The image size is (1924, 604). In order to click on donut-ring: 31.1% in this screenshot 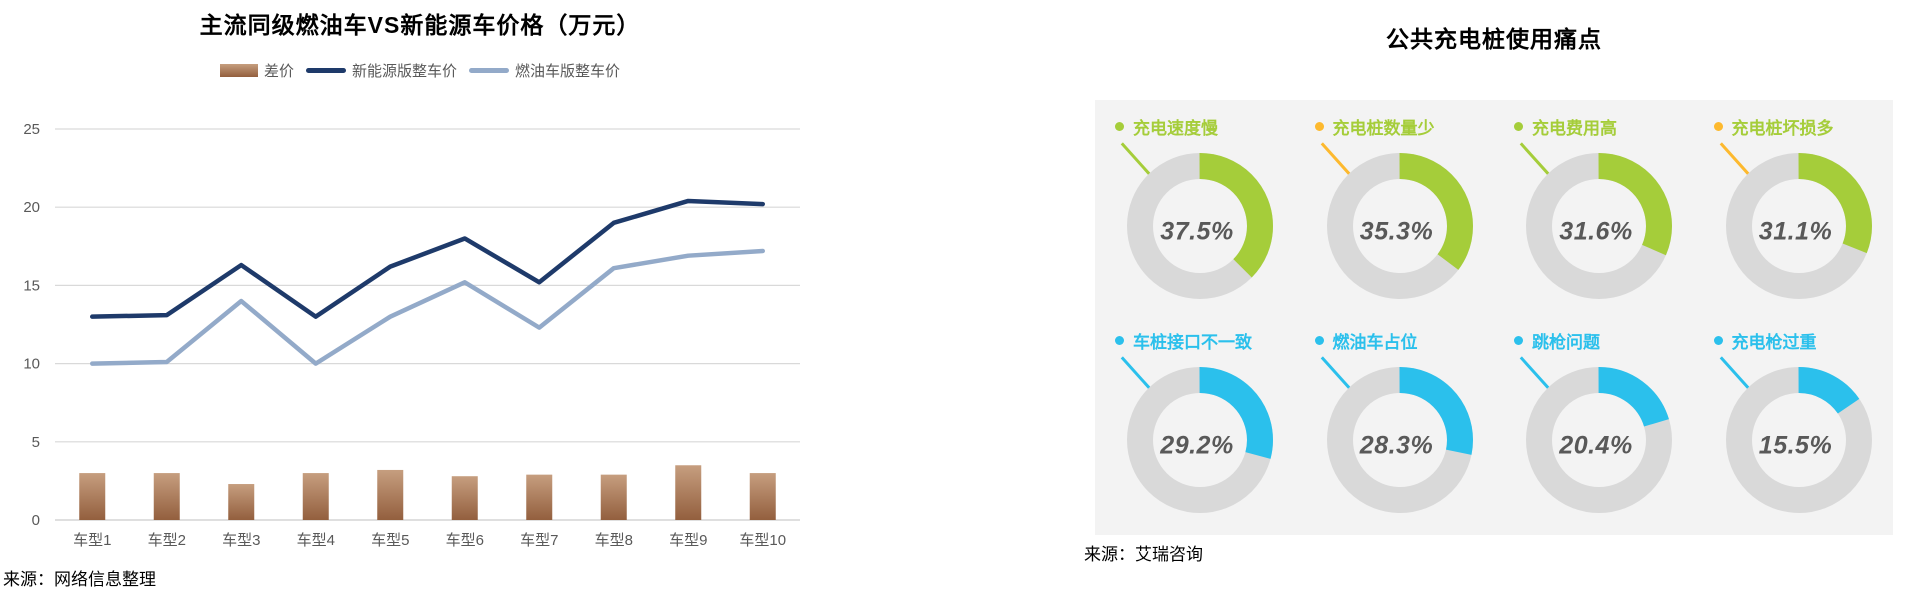, I will do `click(1799, 226)`.